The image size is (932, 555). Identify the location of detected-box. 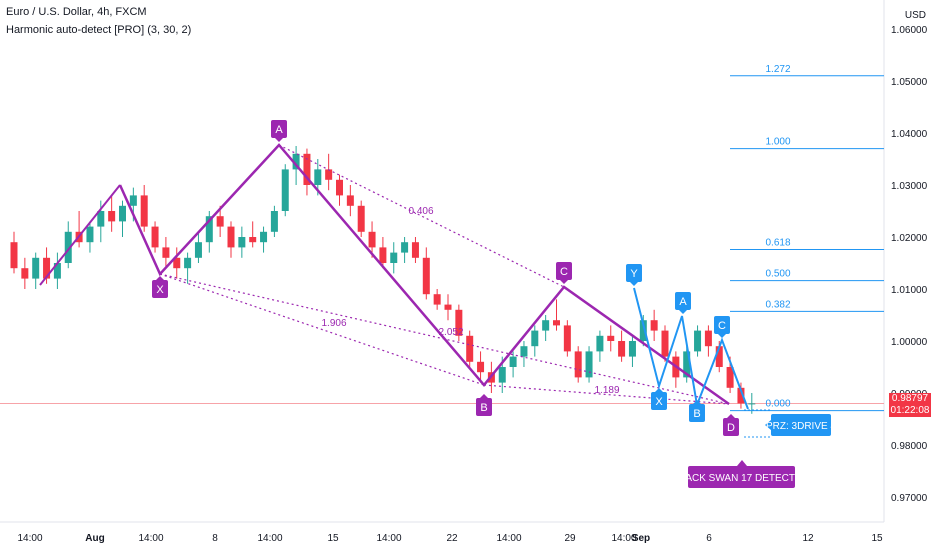
(741, 477).